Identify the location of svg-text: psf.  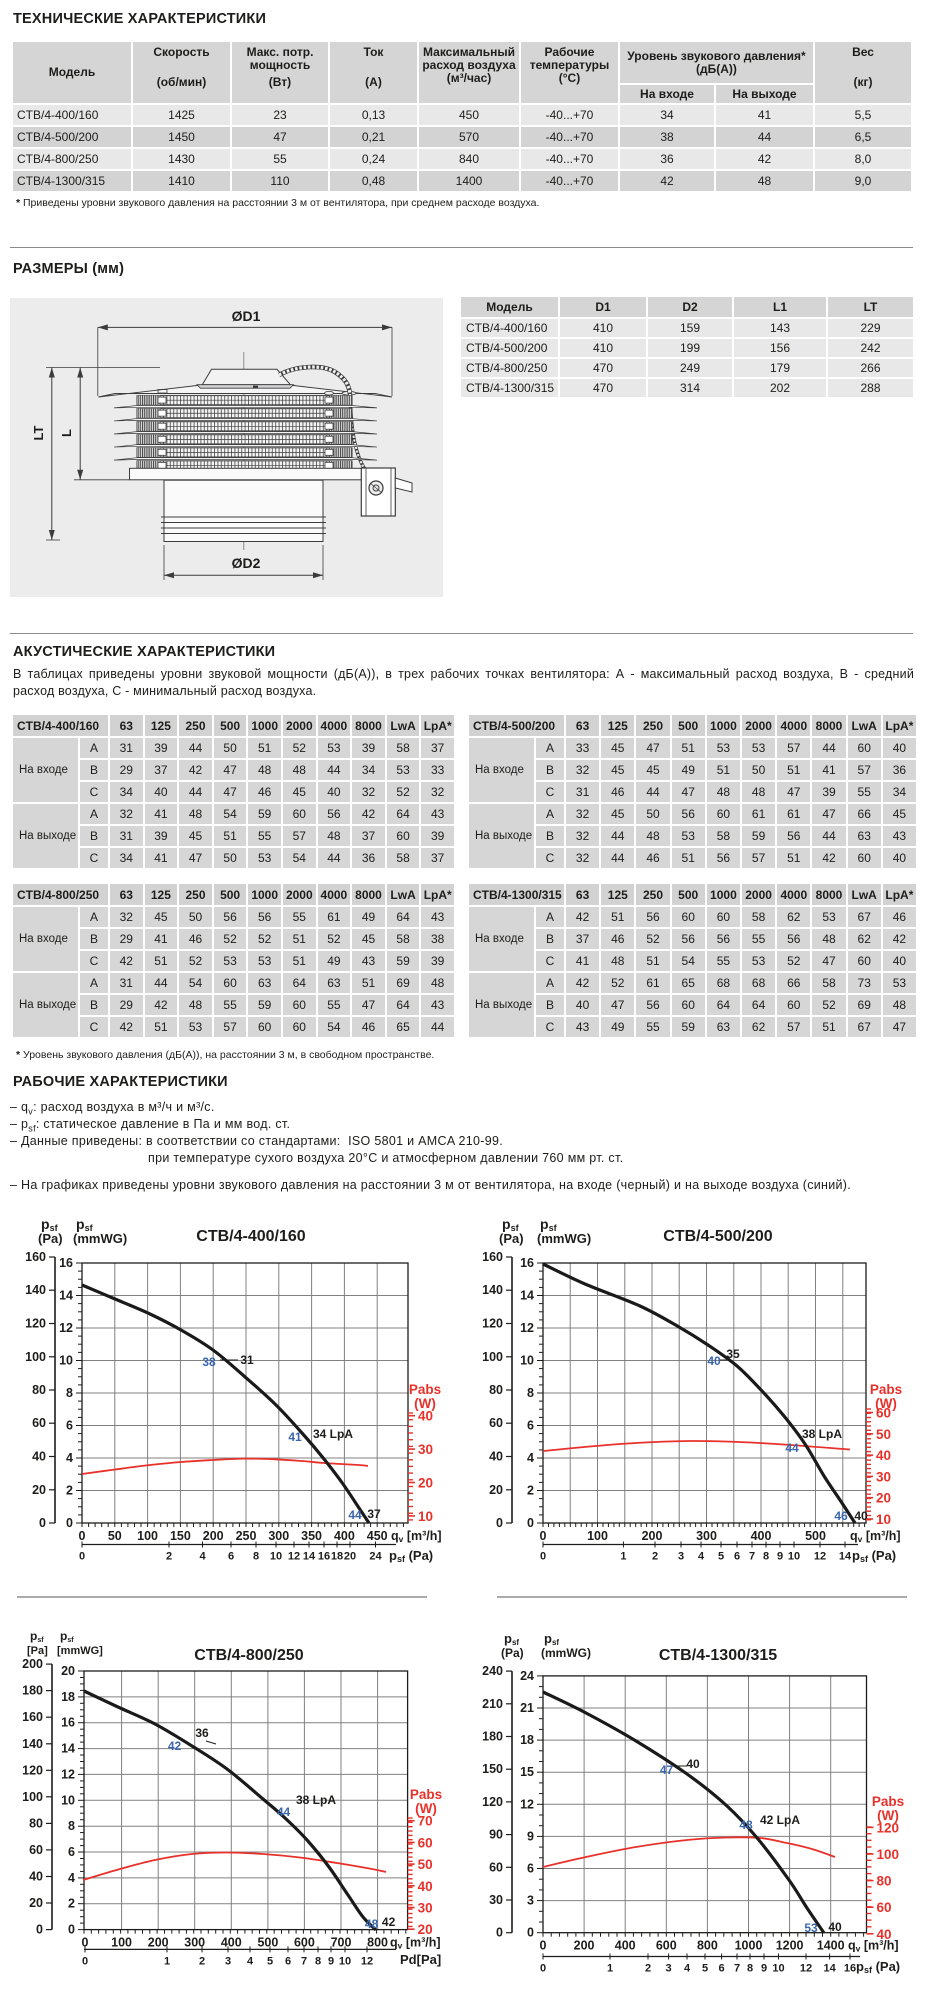
(67, 1636).